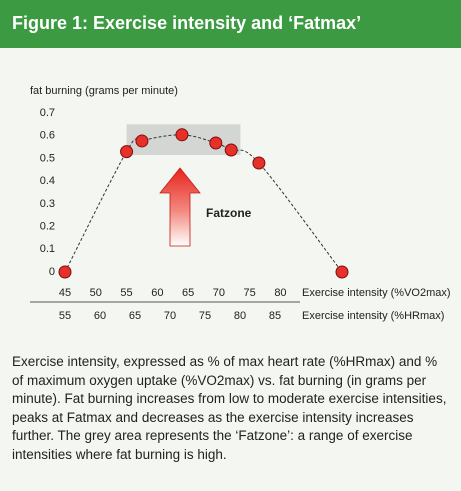  I want to click on annotation: Fatzone, so click(229, 213).